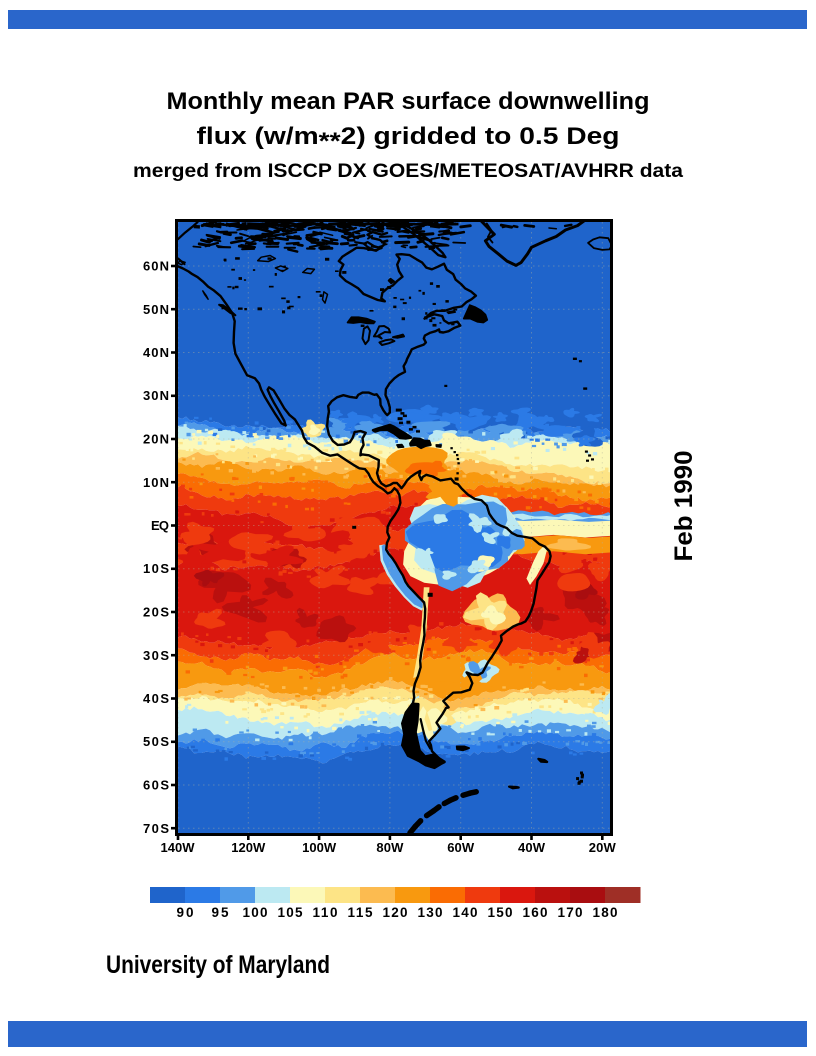  Describe the element at coordinates (156, 439) in the screenshot. I see `svg-text: 20N` at that location.